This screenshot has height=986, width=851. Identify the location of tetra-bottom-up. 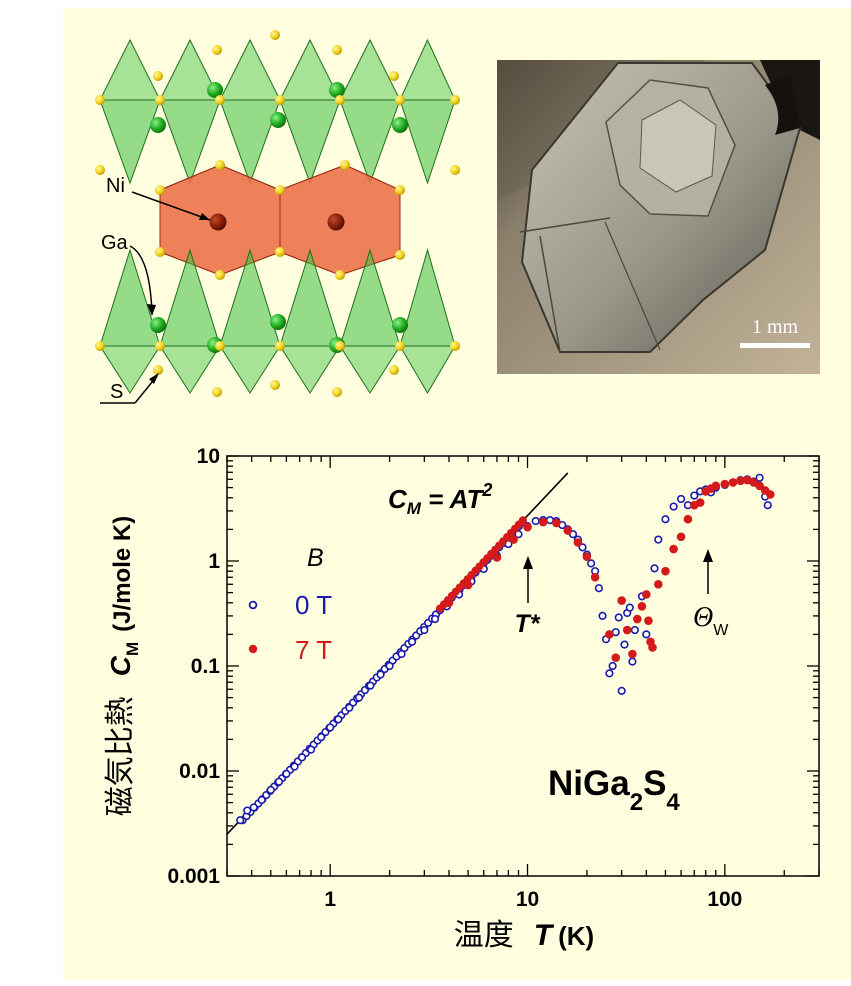
(427, 297).